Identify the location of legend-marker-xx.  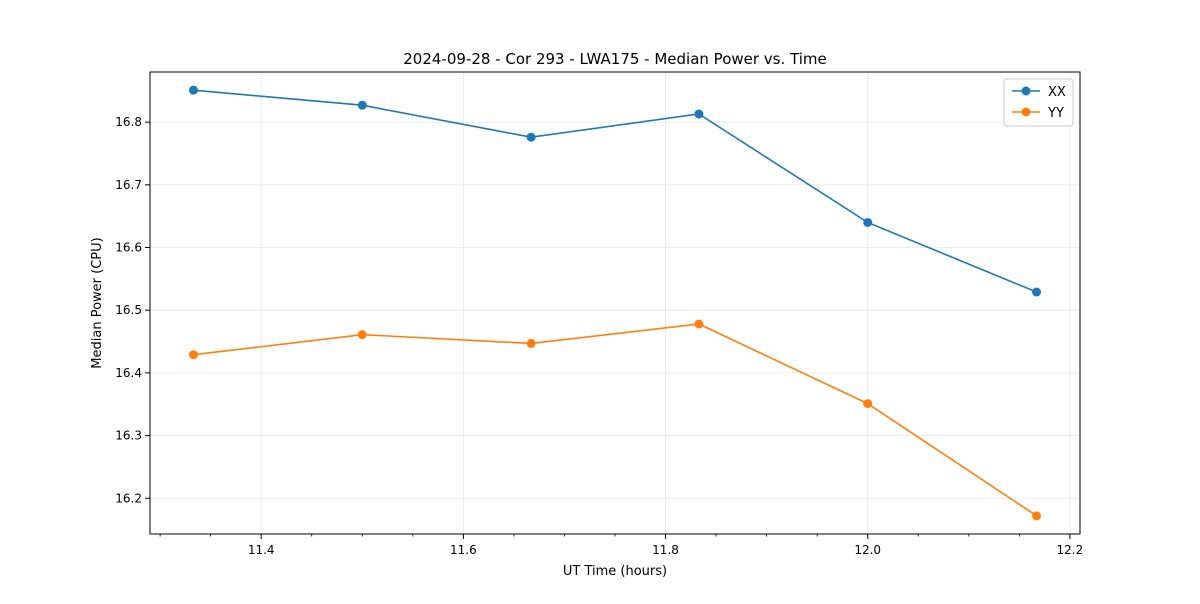
(1026, 91).